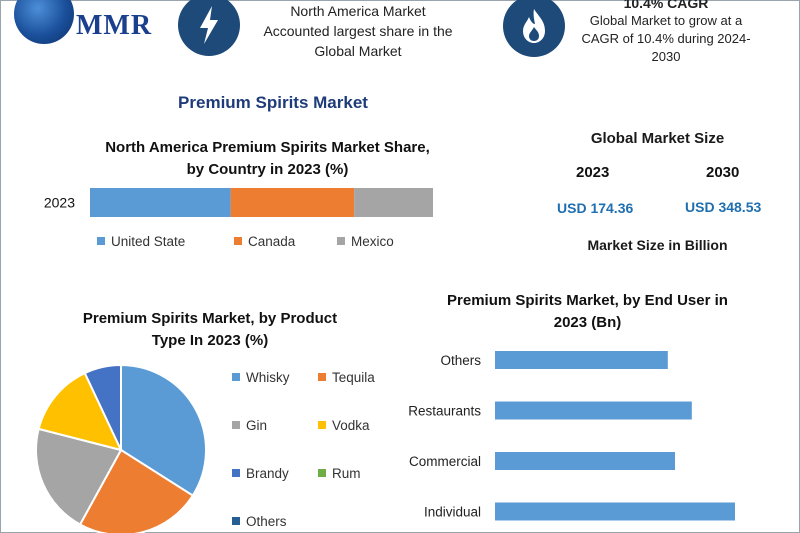 This screenshot has height=533, width=800. Describe the element at coordinates (372, 241) in the screenshot. I see `legend-label: Mexico` at that location.